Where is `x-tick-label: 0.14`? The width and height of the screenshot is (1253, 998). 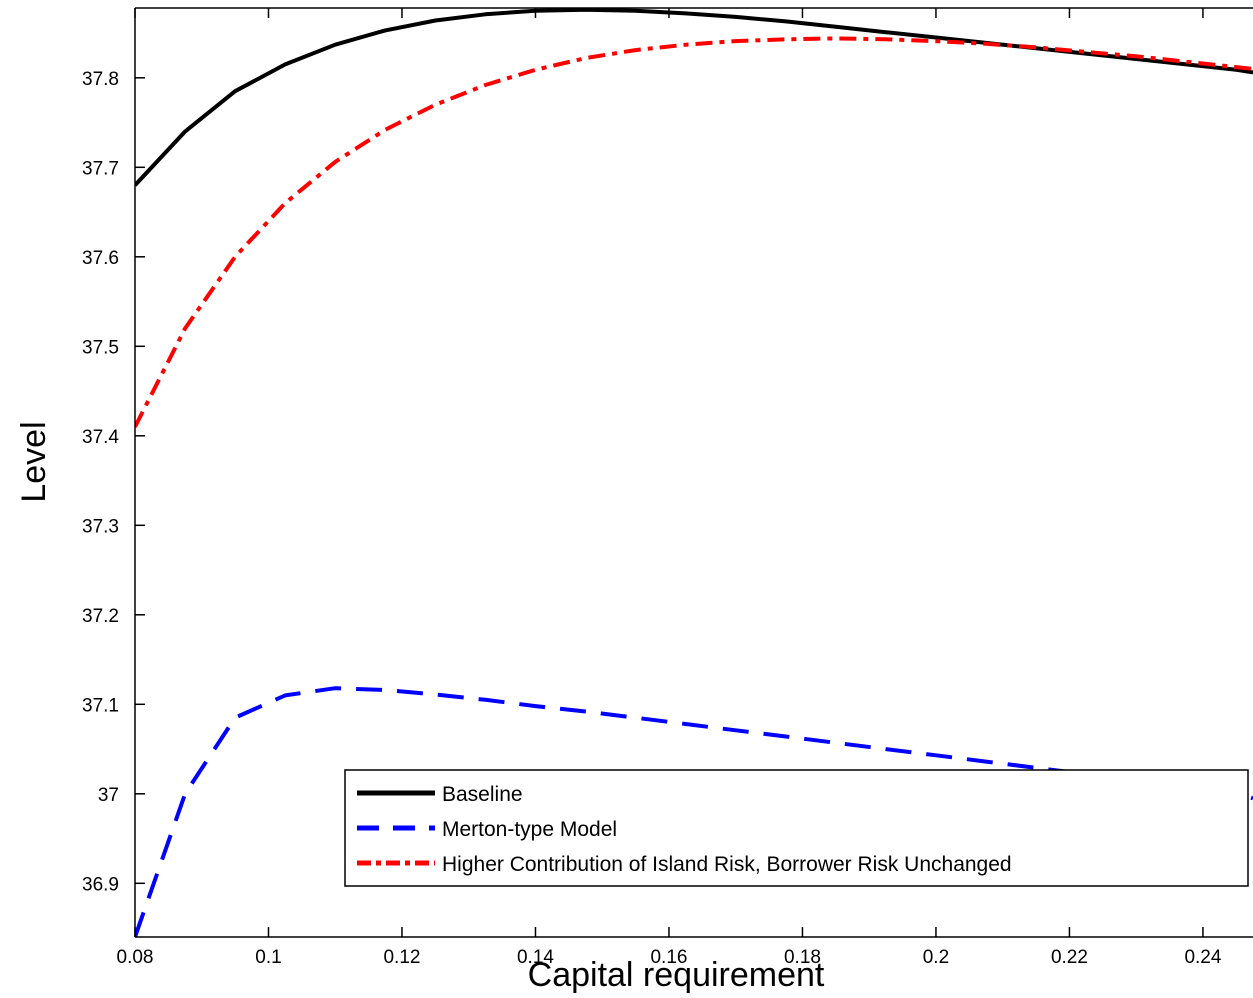
x-tick-label: 0.14 is located at coordinates (535, 957).